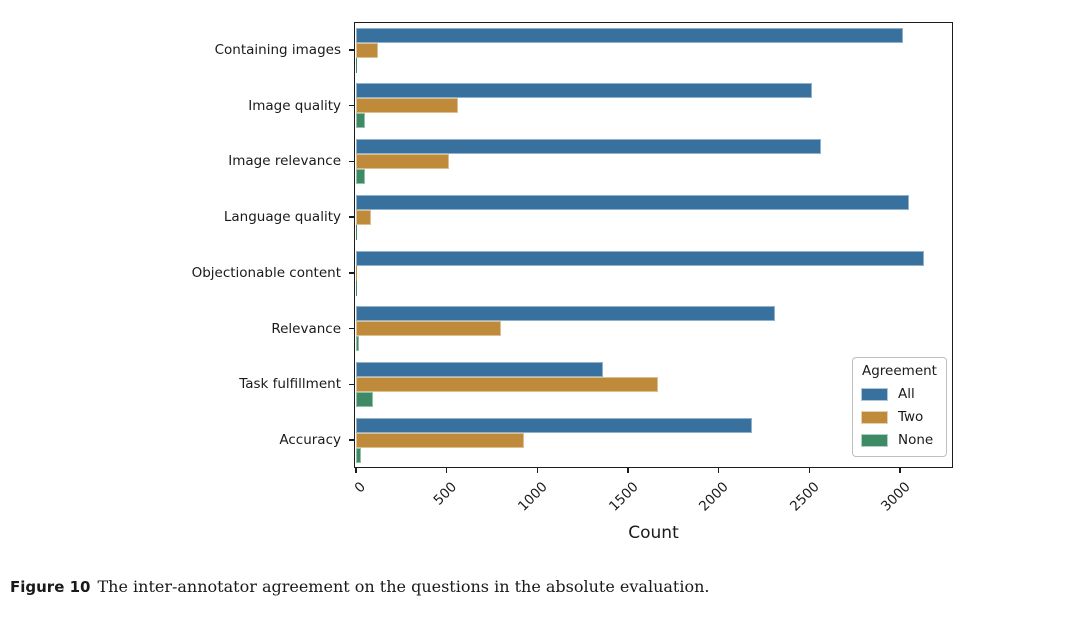  I want to click on bar-all-containing-images, so click(629, 35).